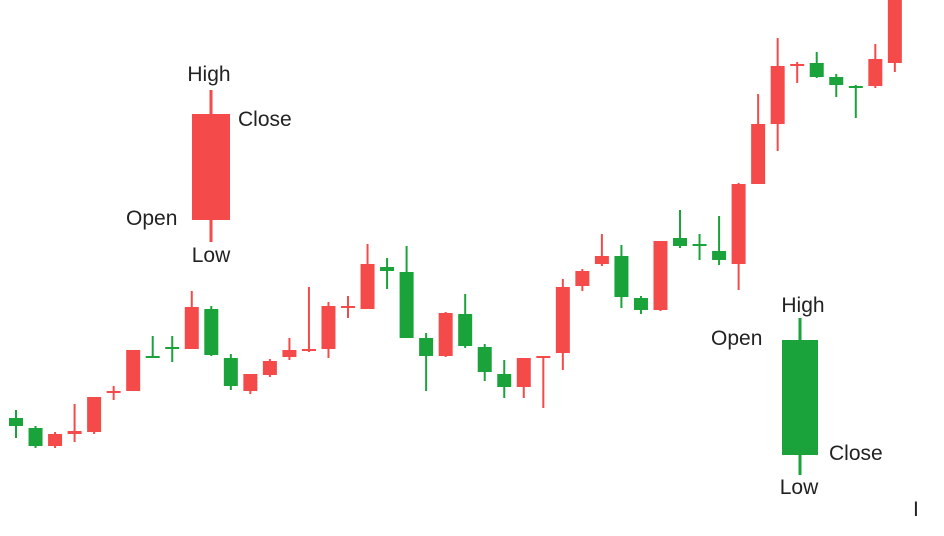 This screenshot has height=536, width=944. I want to click on bearish-close-label: Close, so click(265, 119).